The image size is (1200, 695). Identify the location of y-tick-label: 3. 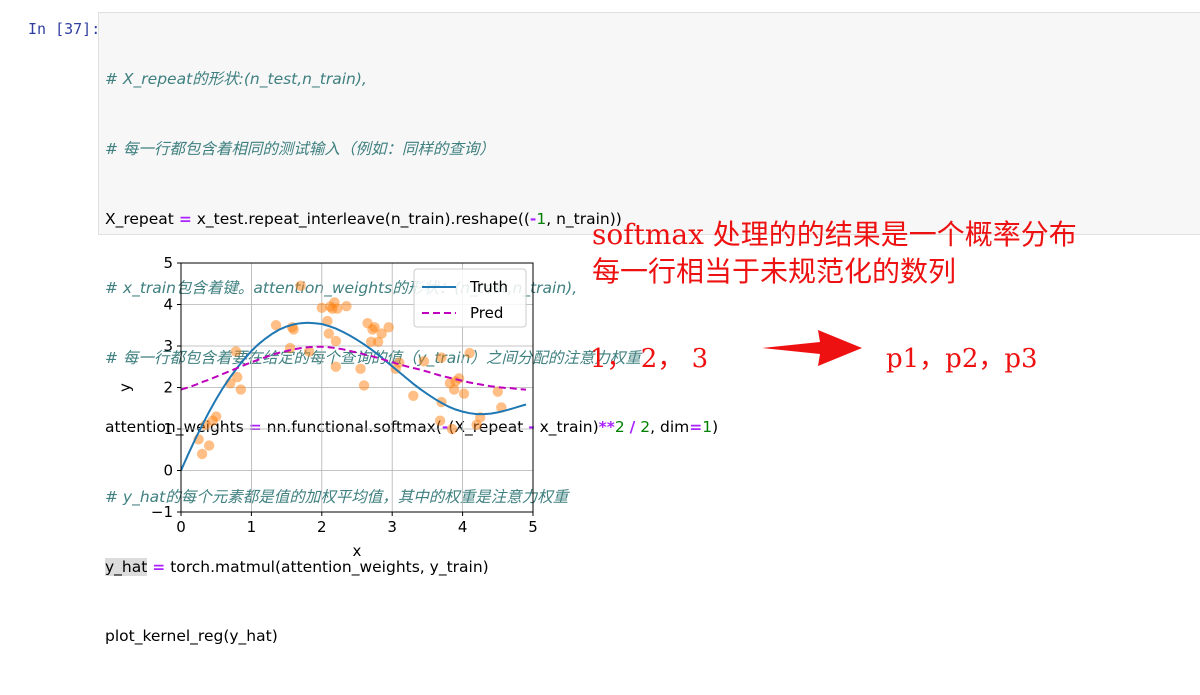
(168, 346).